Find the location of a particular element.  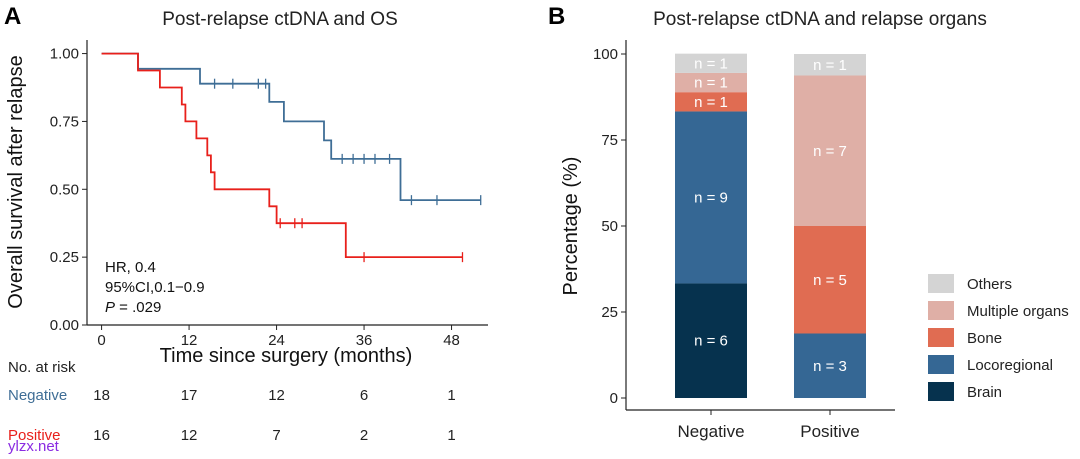

hr-text: HR, 0.4 is located at coordinates (130, 267).